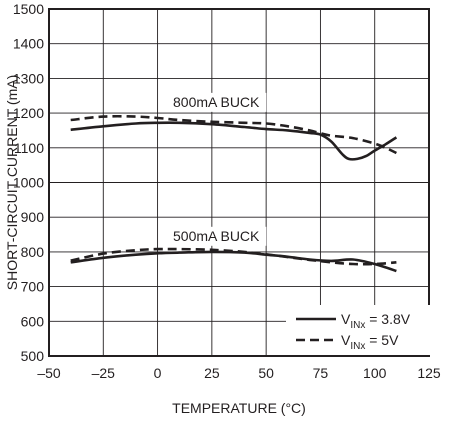 This screenshot has height=423, width=461. I want to click on legend-background, so click(359, 330).